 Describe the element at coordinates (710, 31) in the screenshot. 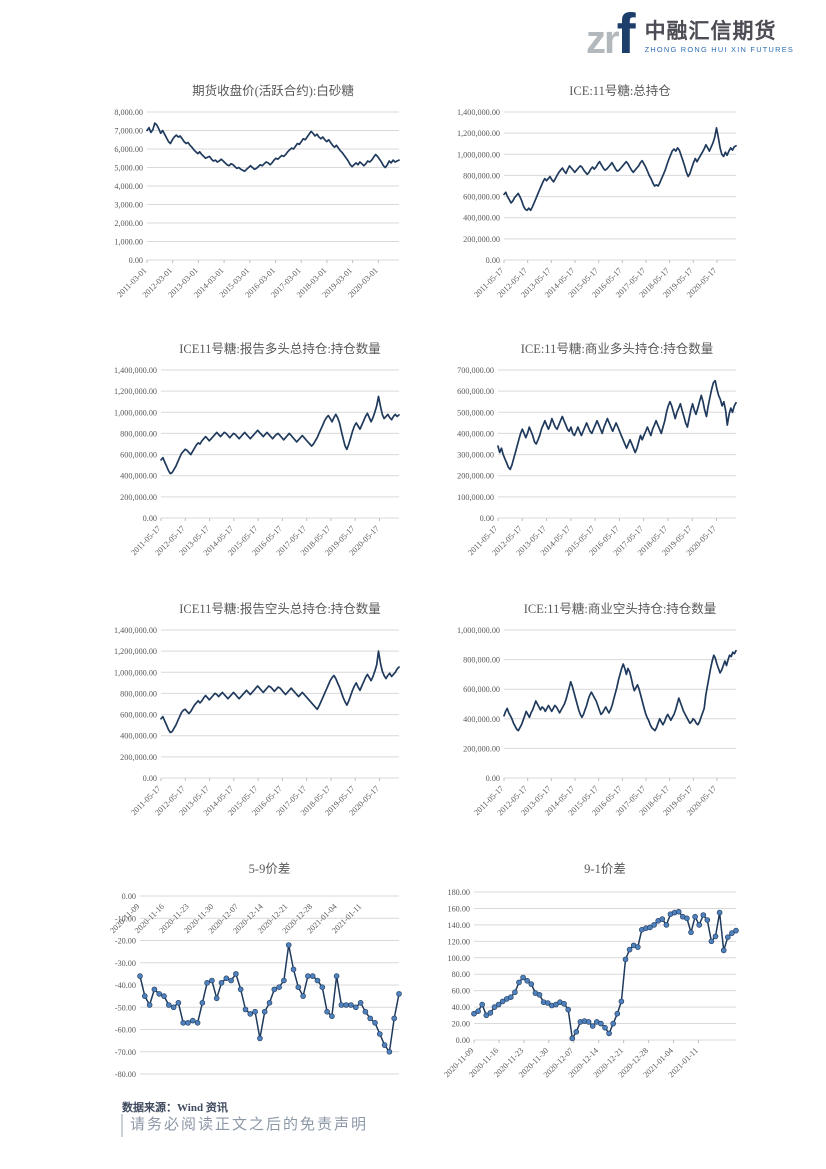

I see `logo-company-name-cn: 中融汇信期货` at that location.